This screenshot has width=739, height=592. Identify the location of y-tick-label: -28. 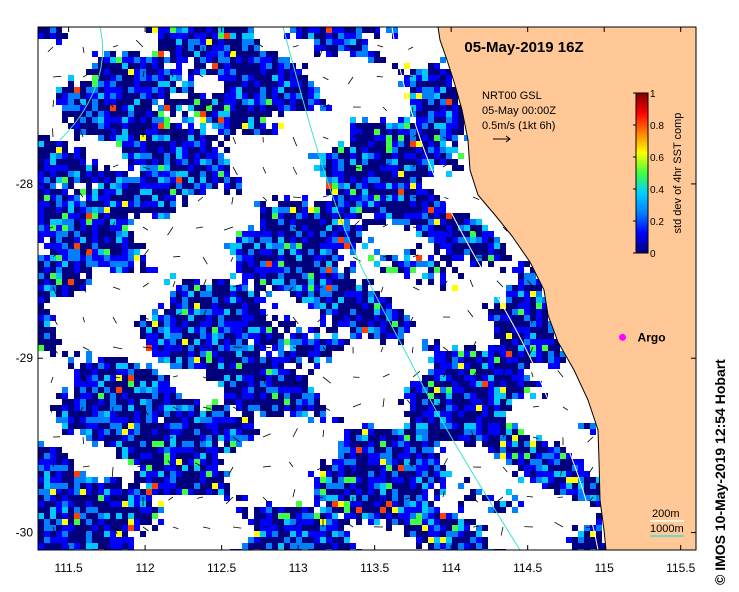
(25, 184).